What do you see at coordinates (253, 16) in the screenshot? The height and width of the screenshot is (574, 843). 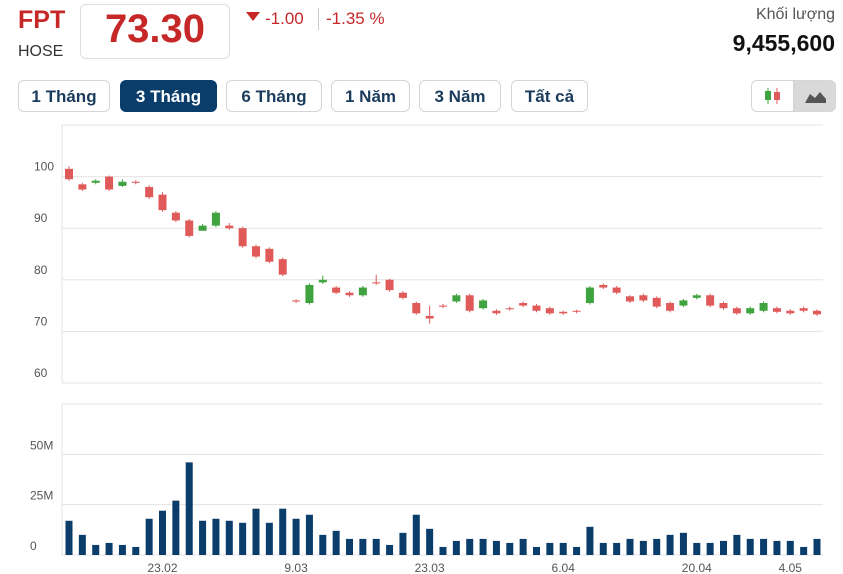 I see `down-arrow` at bounding box center [253, 16].